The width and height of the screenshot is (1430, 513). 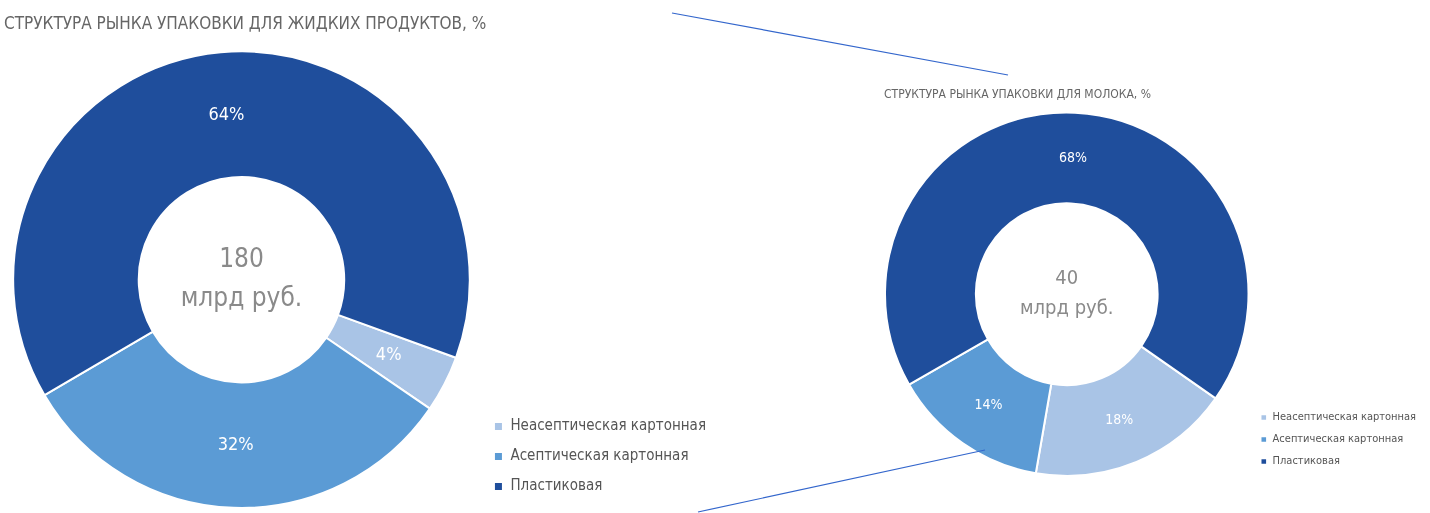 What do you see at coordinates (1017, 94) in the screenshot?
I see `chart-title: СТРУКТУРА РЫНКА УПАКОВКИ ДЛЯ МОЛОКА, %` at bounding box center [1017, 94].